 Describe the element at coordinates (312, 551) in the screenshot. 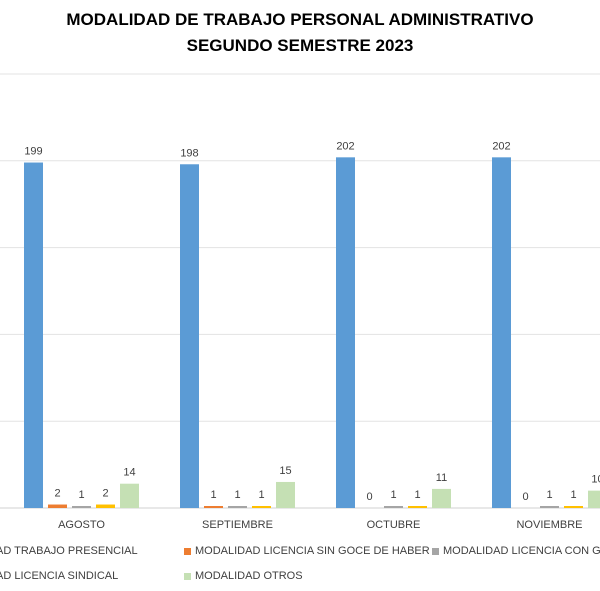

I see `legend-label: MODALIDAD LICENCIA SIN GOCE DE HABER` at that location.